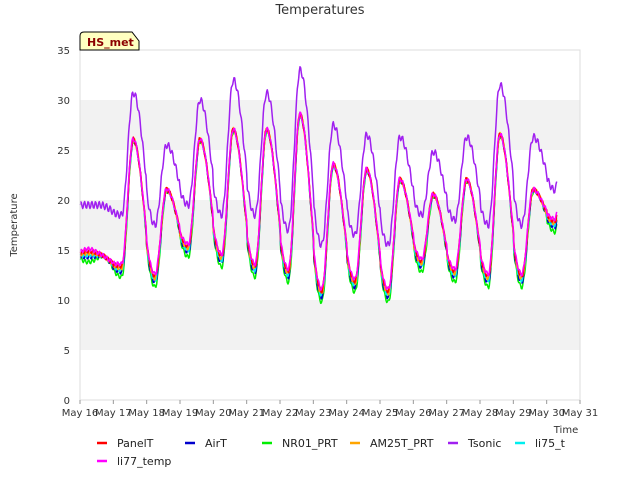 This screenshot has height=480, width=640. I want to click on legend-label: Tsonic, so click(484, 443).